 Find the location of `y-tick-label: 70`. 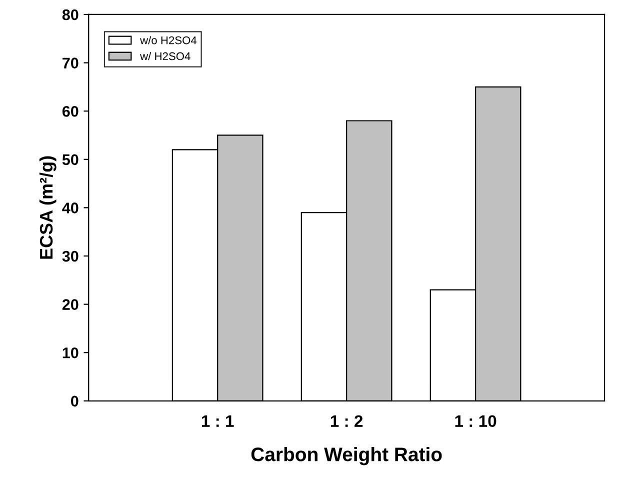

y-tick-label: 70 is located at coordinates (70, 63).